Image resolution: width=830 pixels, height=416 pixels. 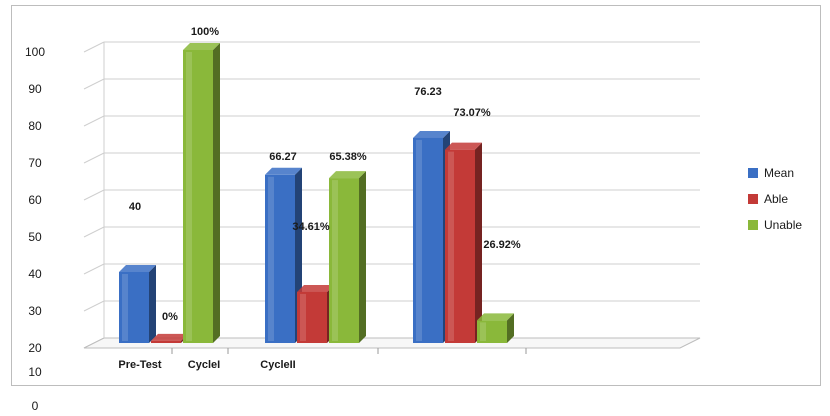 I want to click on y-tick-label: 90, so click(x=35, y=89).